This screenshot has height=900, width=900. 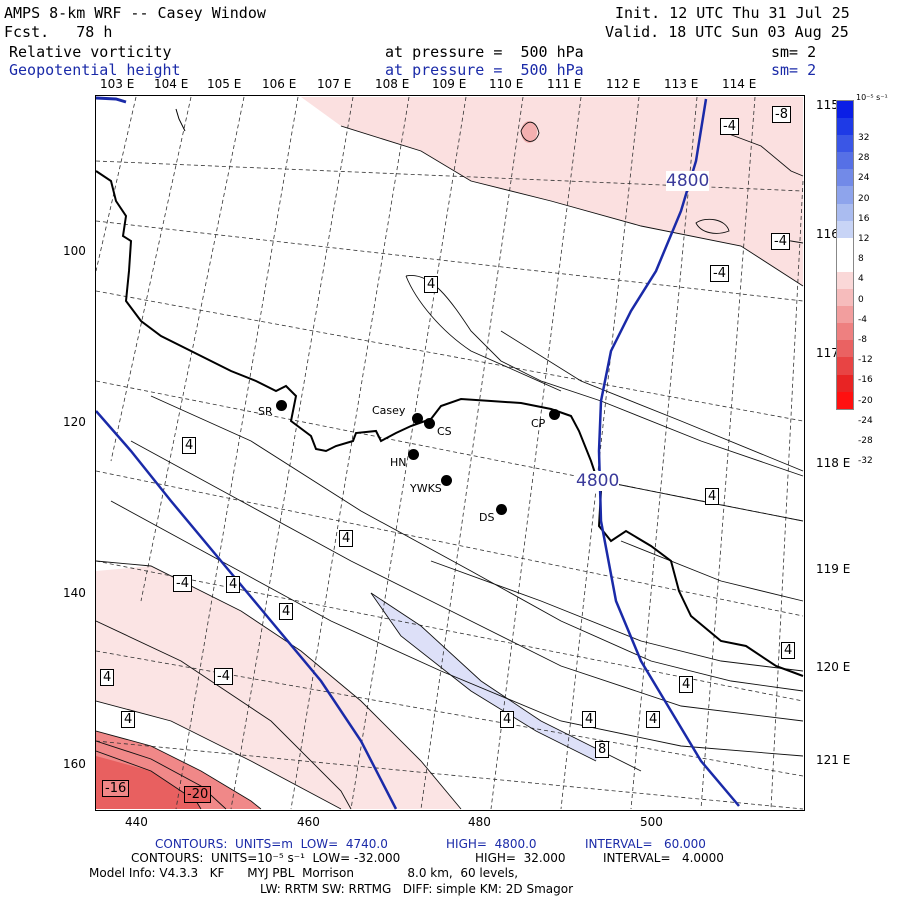 What do you see at coordinates (74, 593) in the screenshot?
I see `y-tick-label: 140` at bounding box center [74, 593].